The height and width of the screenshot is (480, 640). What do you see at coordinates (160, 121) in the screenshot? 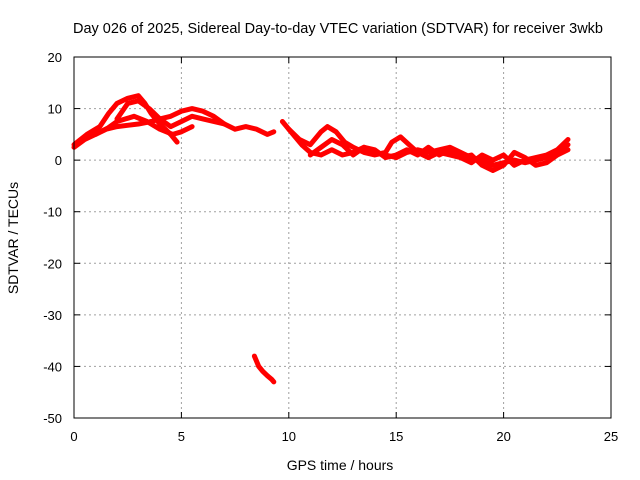
I see `series-track-c` at bounding box center [160, 121].